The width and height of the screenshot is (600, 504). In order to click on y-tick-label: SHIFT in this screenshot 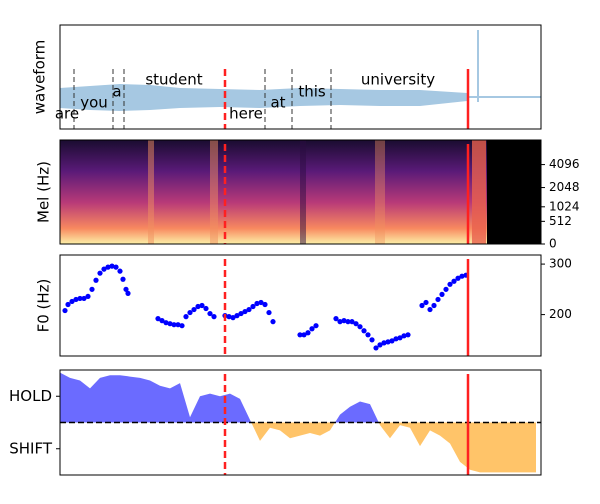, I will do `click(31, 448)`.